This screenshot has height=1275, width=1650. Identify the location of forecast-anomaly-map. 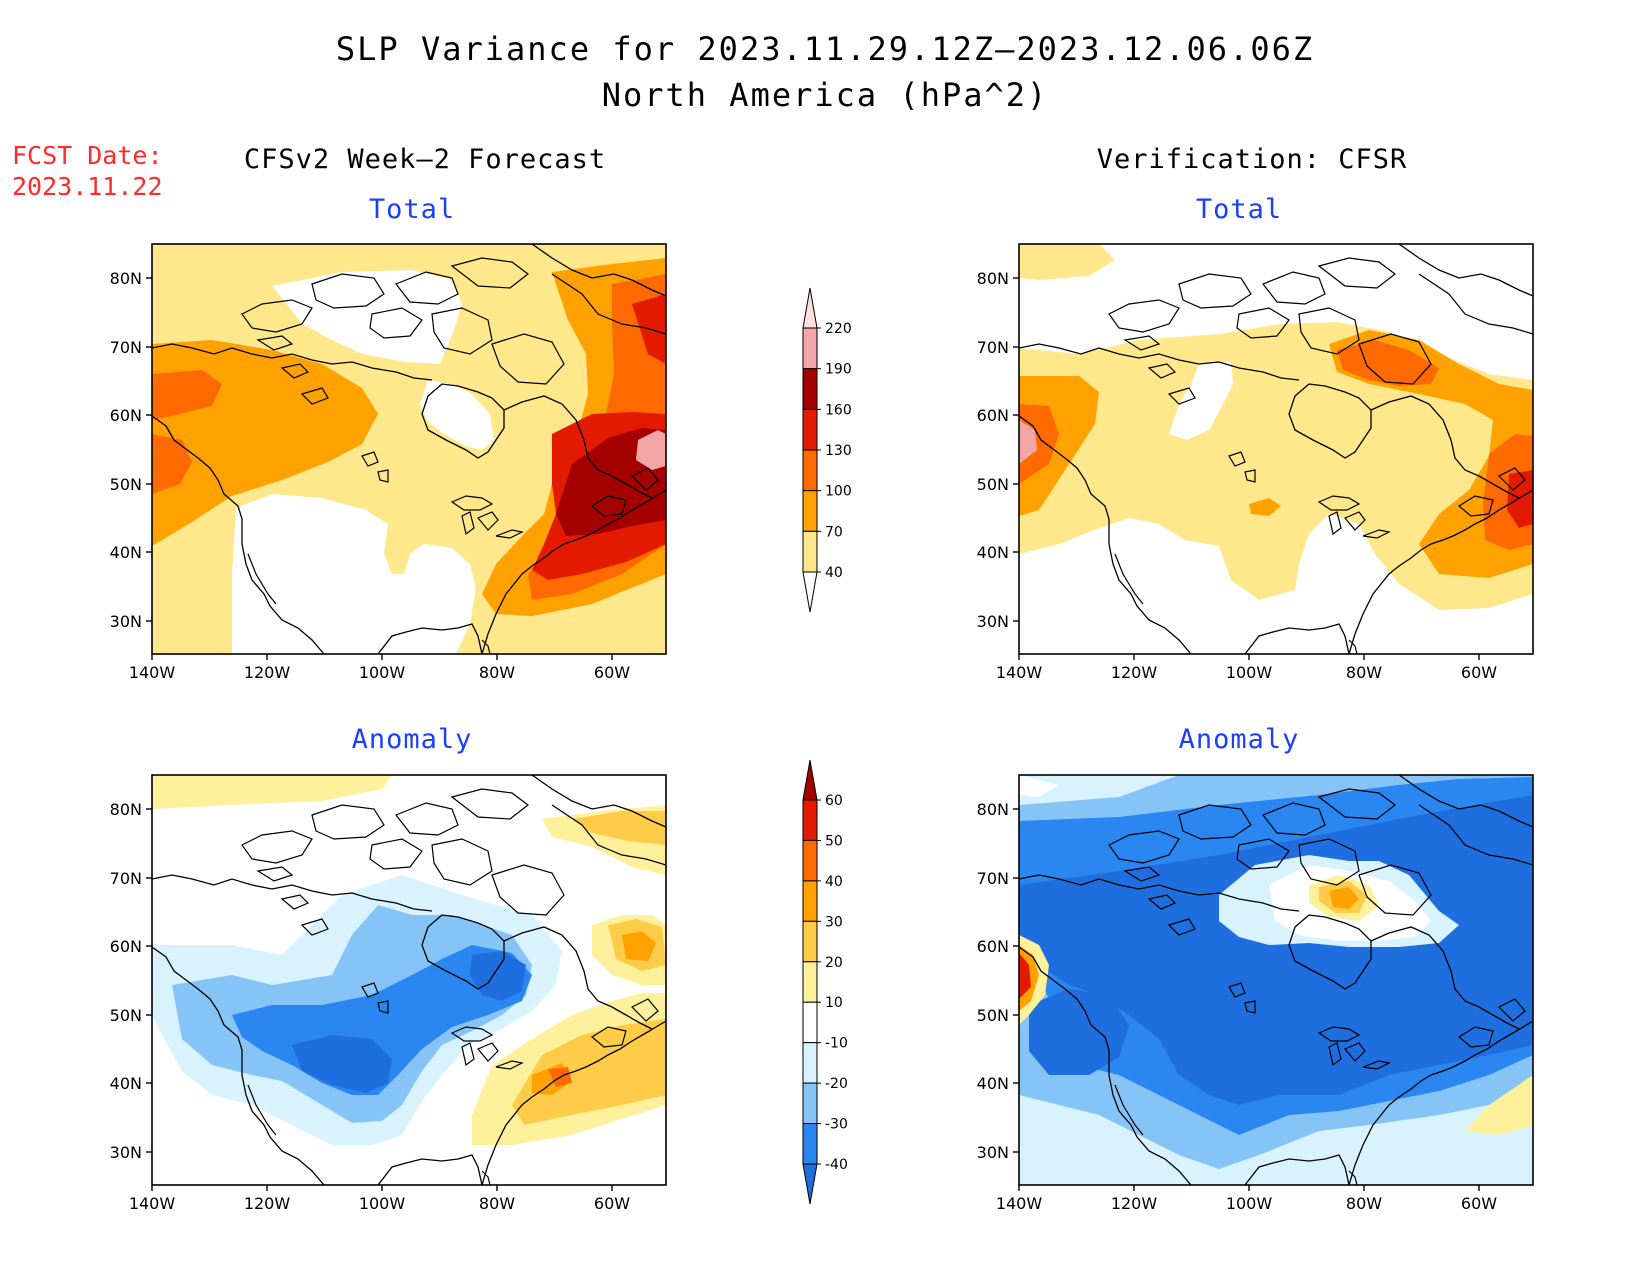
(409, 980).